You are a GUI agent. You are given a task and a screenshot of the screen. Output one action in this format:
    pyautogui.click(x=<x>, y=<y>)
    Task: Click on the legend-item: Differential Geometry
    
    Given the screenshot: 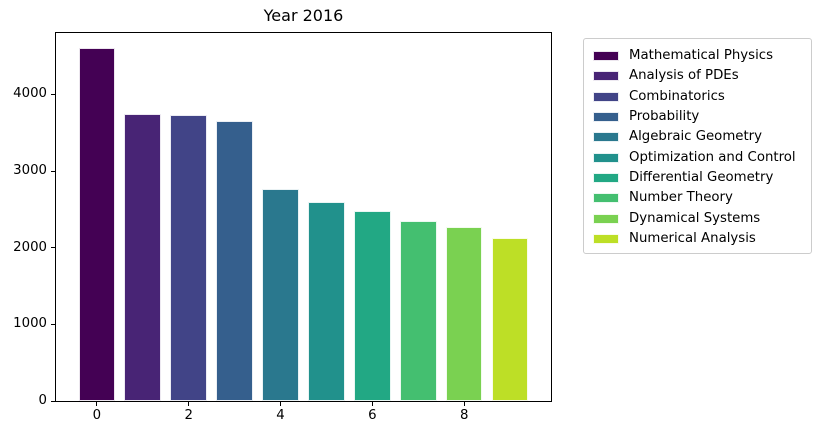 What is the action you would take?
    pyautogui.click(x=699, y=178)
    